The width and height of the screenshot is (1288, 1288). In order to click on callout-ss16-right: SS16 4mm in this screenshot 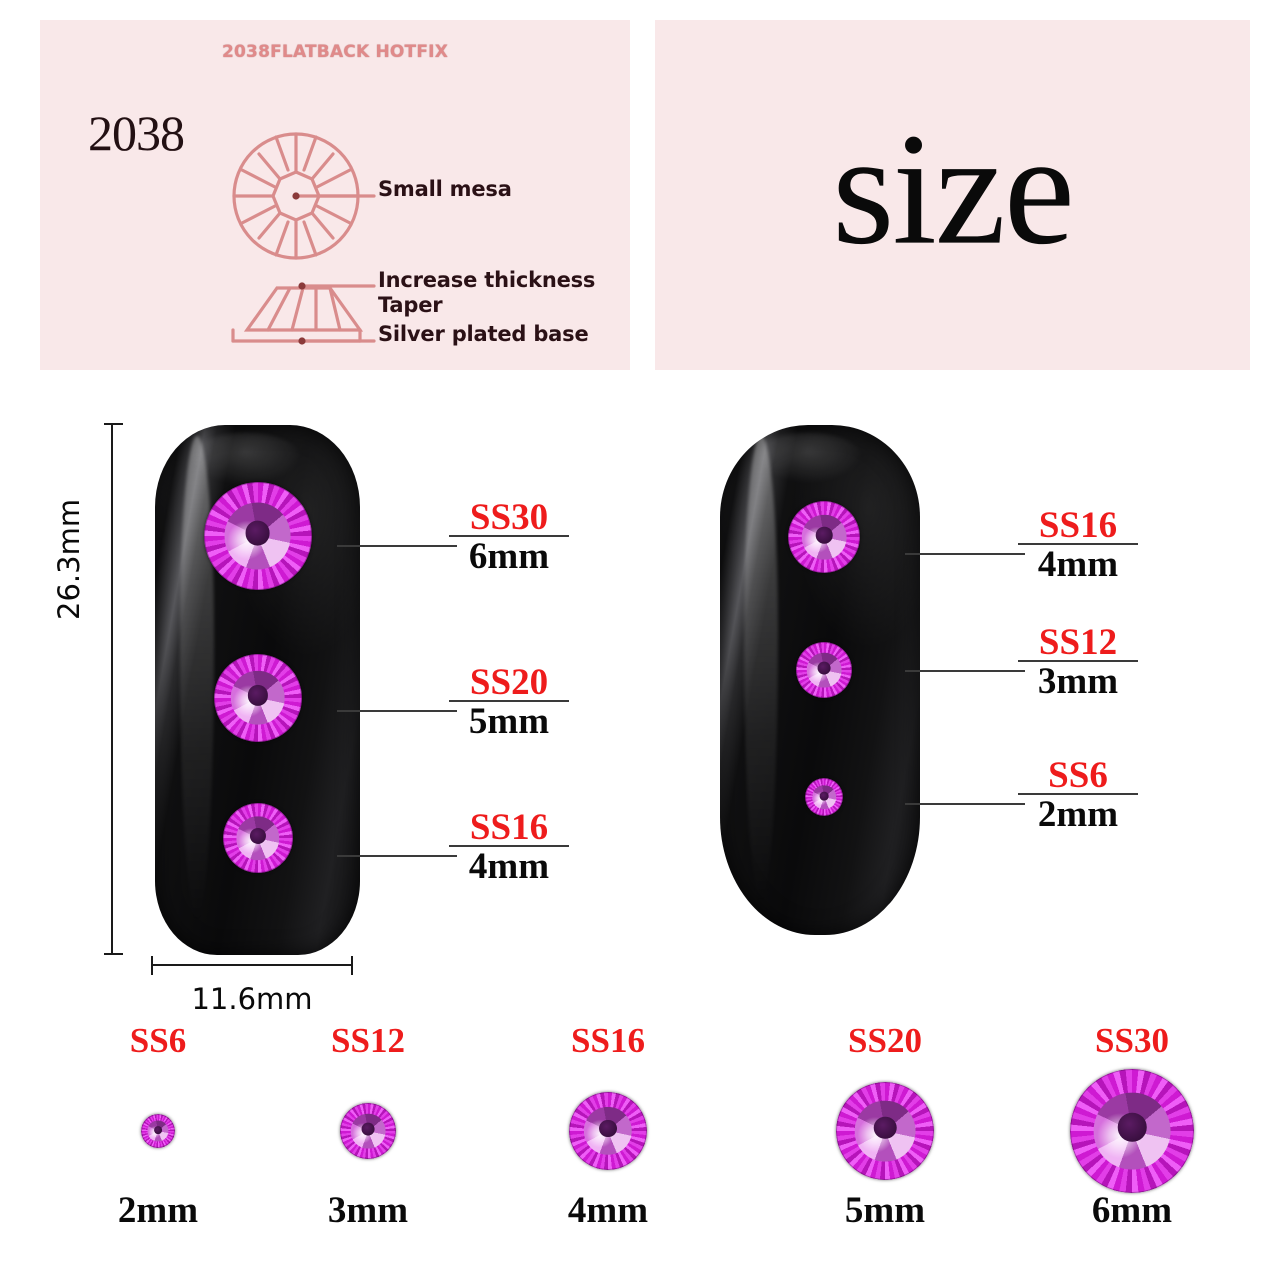, I will do `click(1078, 546)`.